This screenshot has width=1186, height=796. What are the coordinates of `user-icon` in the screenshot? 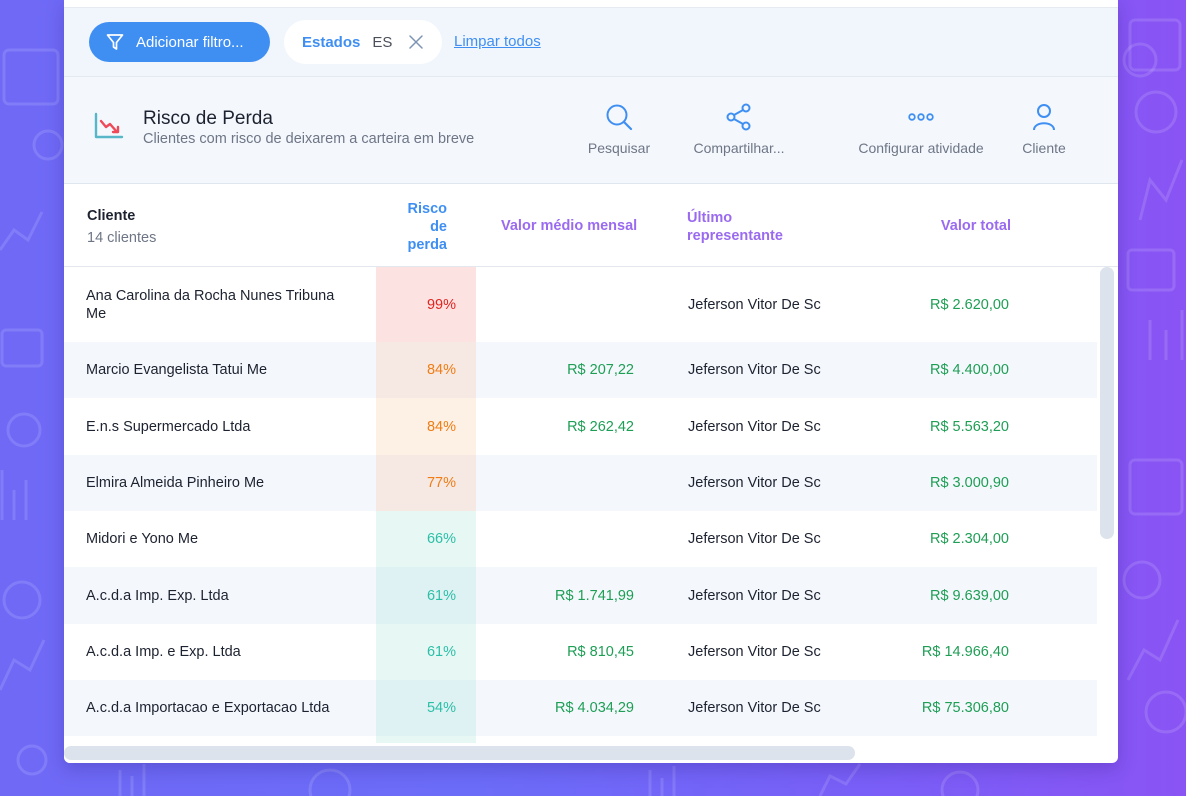 It's located at (1044, 117).